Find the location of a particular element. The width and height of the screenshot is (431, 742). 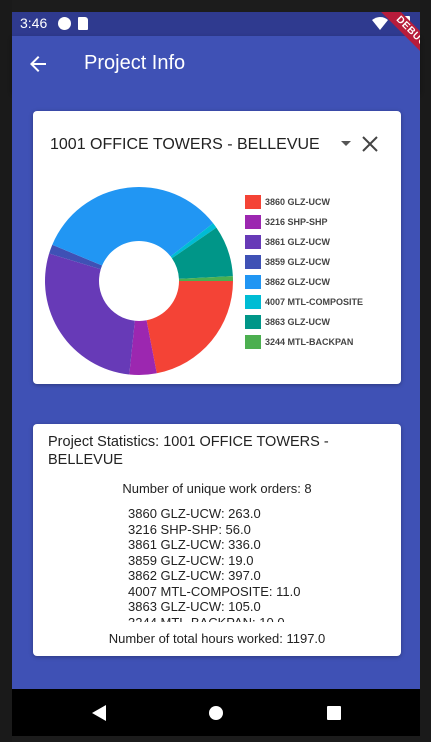

system-nav-bar is located at coordinates (216, 712).